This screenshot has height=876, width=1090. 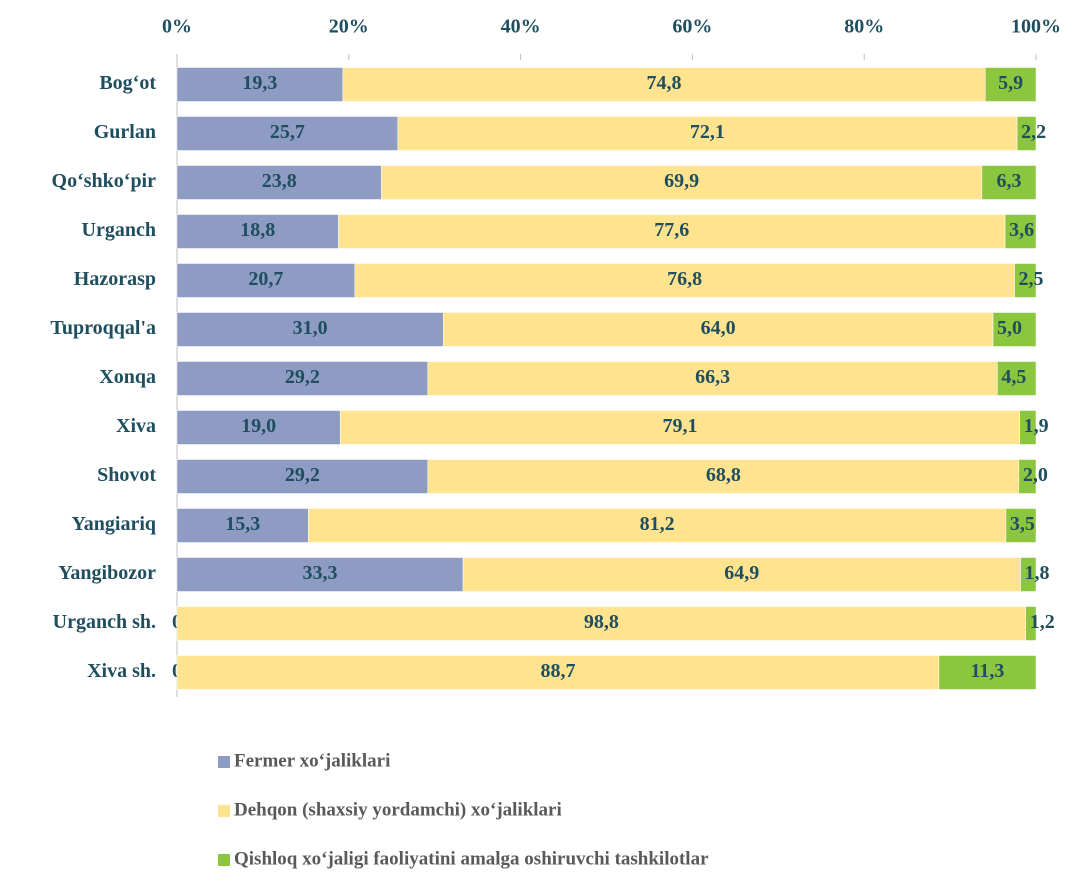 I want to click on category-label: Xonqa, so click(x=127, y=377).